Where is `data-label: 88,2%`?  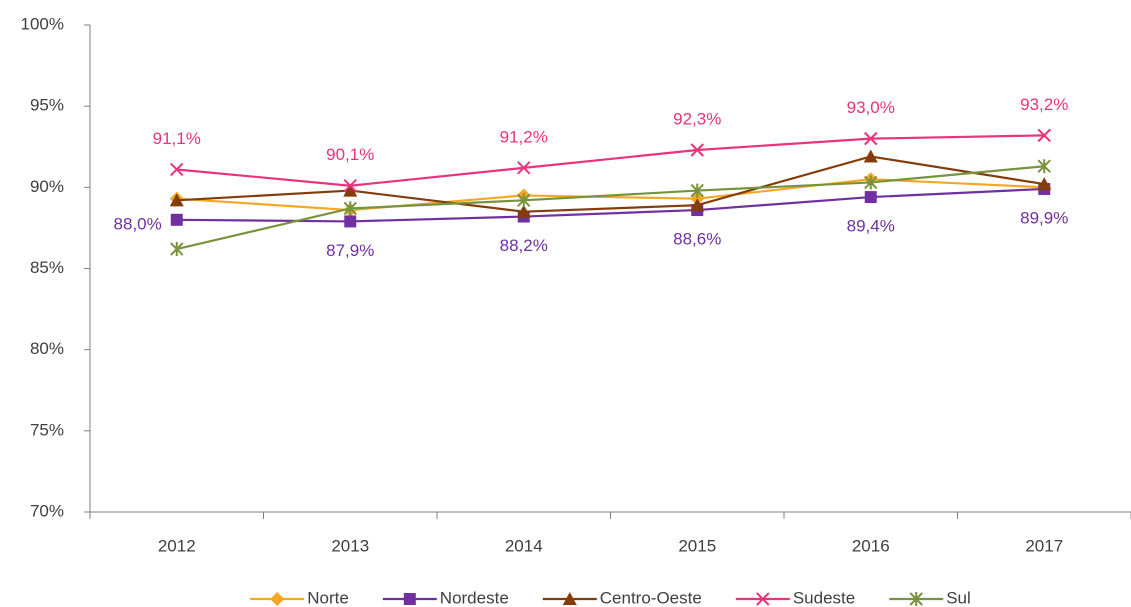
data-label: 88,2% is located at coordinates (524, 245).